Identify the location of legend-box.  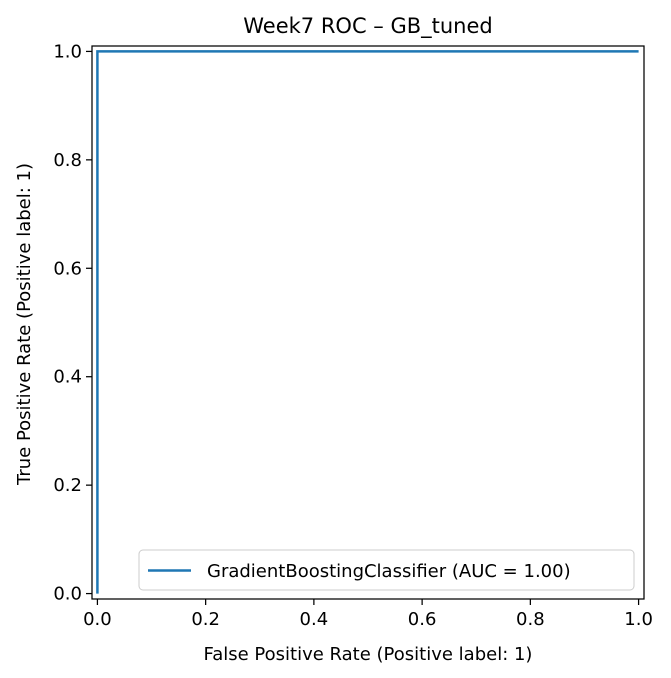
(386, 570).